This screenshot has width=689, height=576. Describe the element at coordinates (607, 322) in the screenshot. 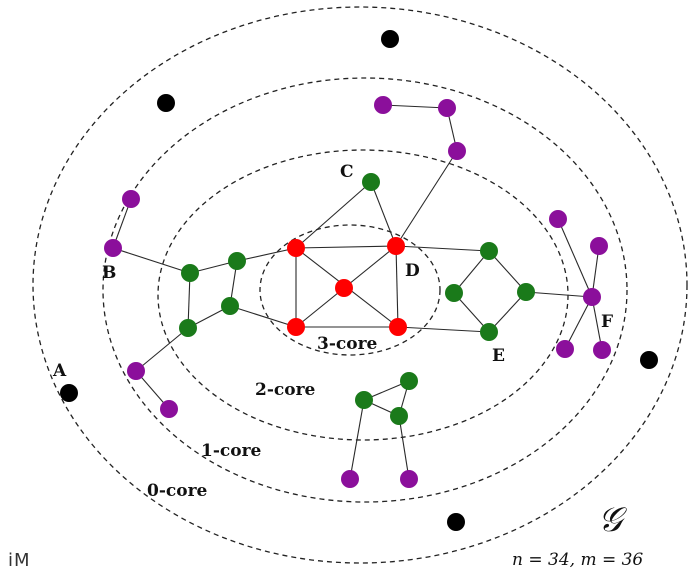

I see `node-label-f: F` at that location.